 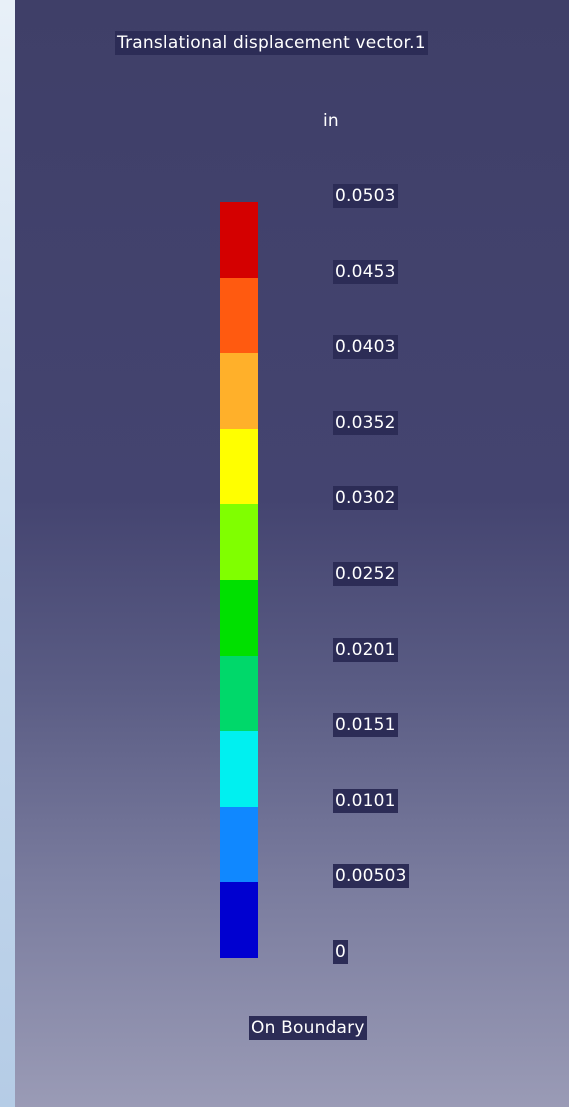 What do you see at coordinates (308, 1028) in the screenshot?
I see `legend-footer: On Boundary` at bounding box center [308, 1028].